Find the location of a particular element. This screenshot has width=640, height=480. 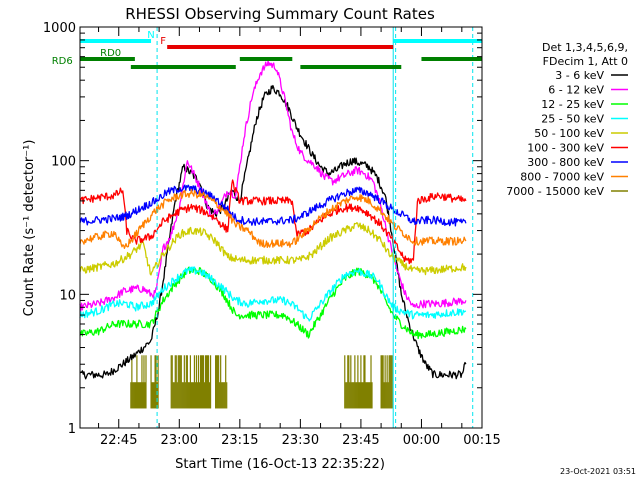

marker-label: F is located at coordinates (163, 41).